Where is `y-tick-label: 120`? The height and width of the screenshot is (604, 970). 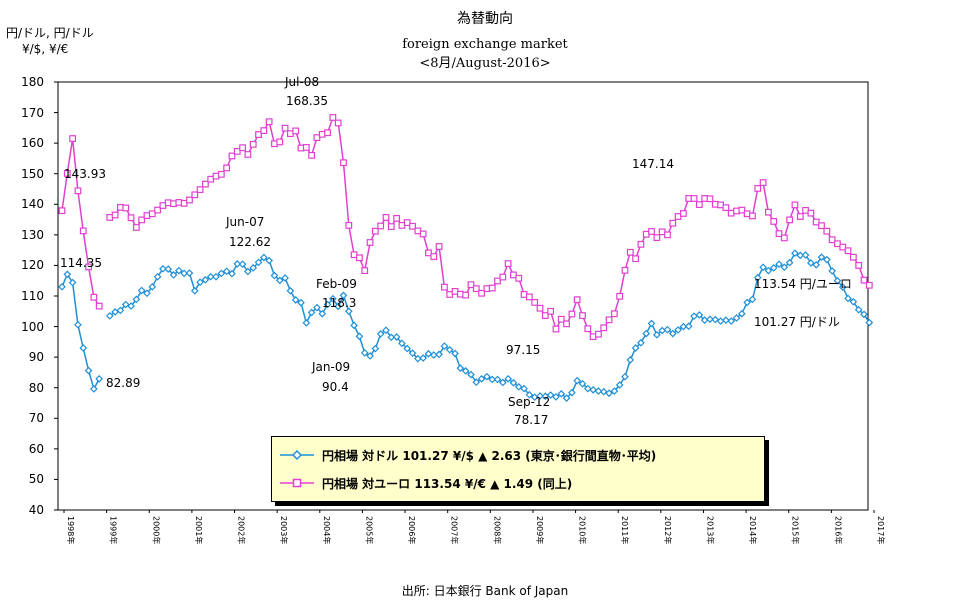
y-tick-label: 120 is located at coordinates (32, 265).